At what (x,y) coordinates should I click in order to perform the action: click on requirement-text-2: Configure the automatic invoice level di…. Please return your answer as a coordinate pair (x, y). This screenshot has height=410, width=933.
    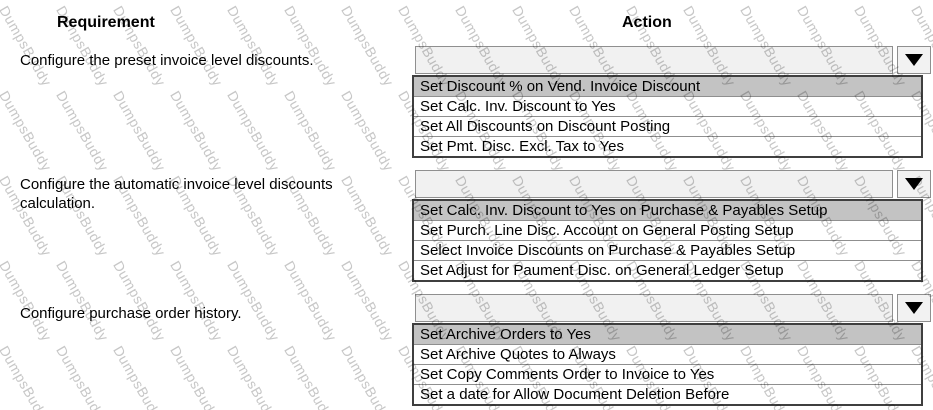
    Looking at the image, I should click on (176, 194).